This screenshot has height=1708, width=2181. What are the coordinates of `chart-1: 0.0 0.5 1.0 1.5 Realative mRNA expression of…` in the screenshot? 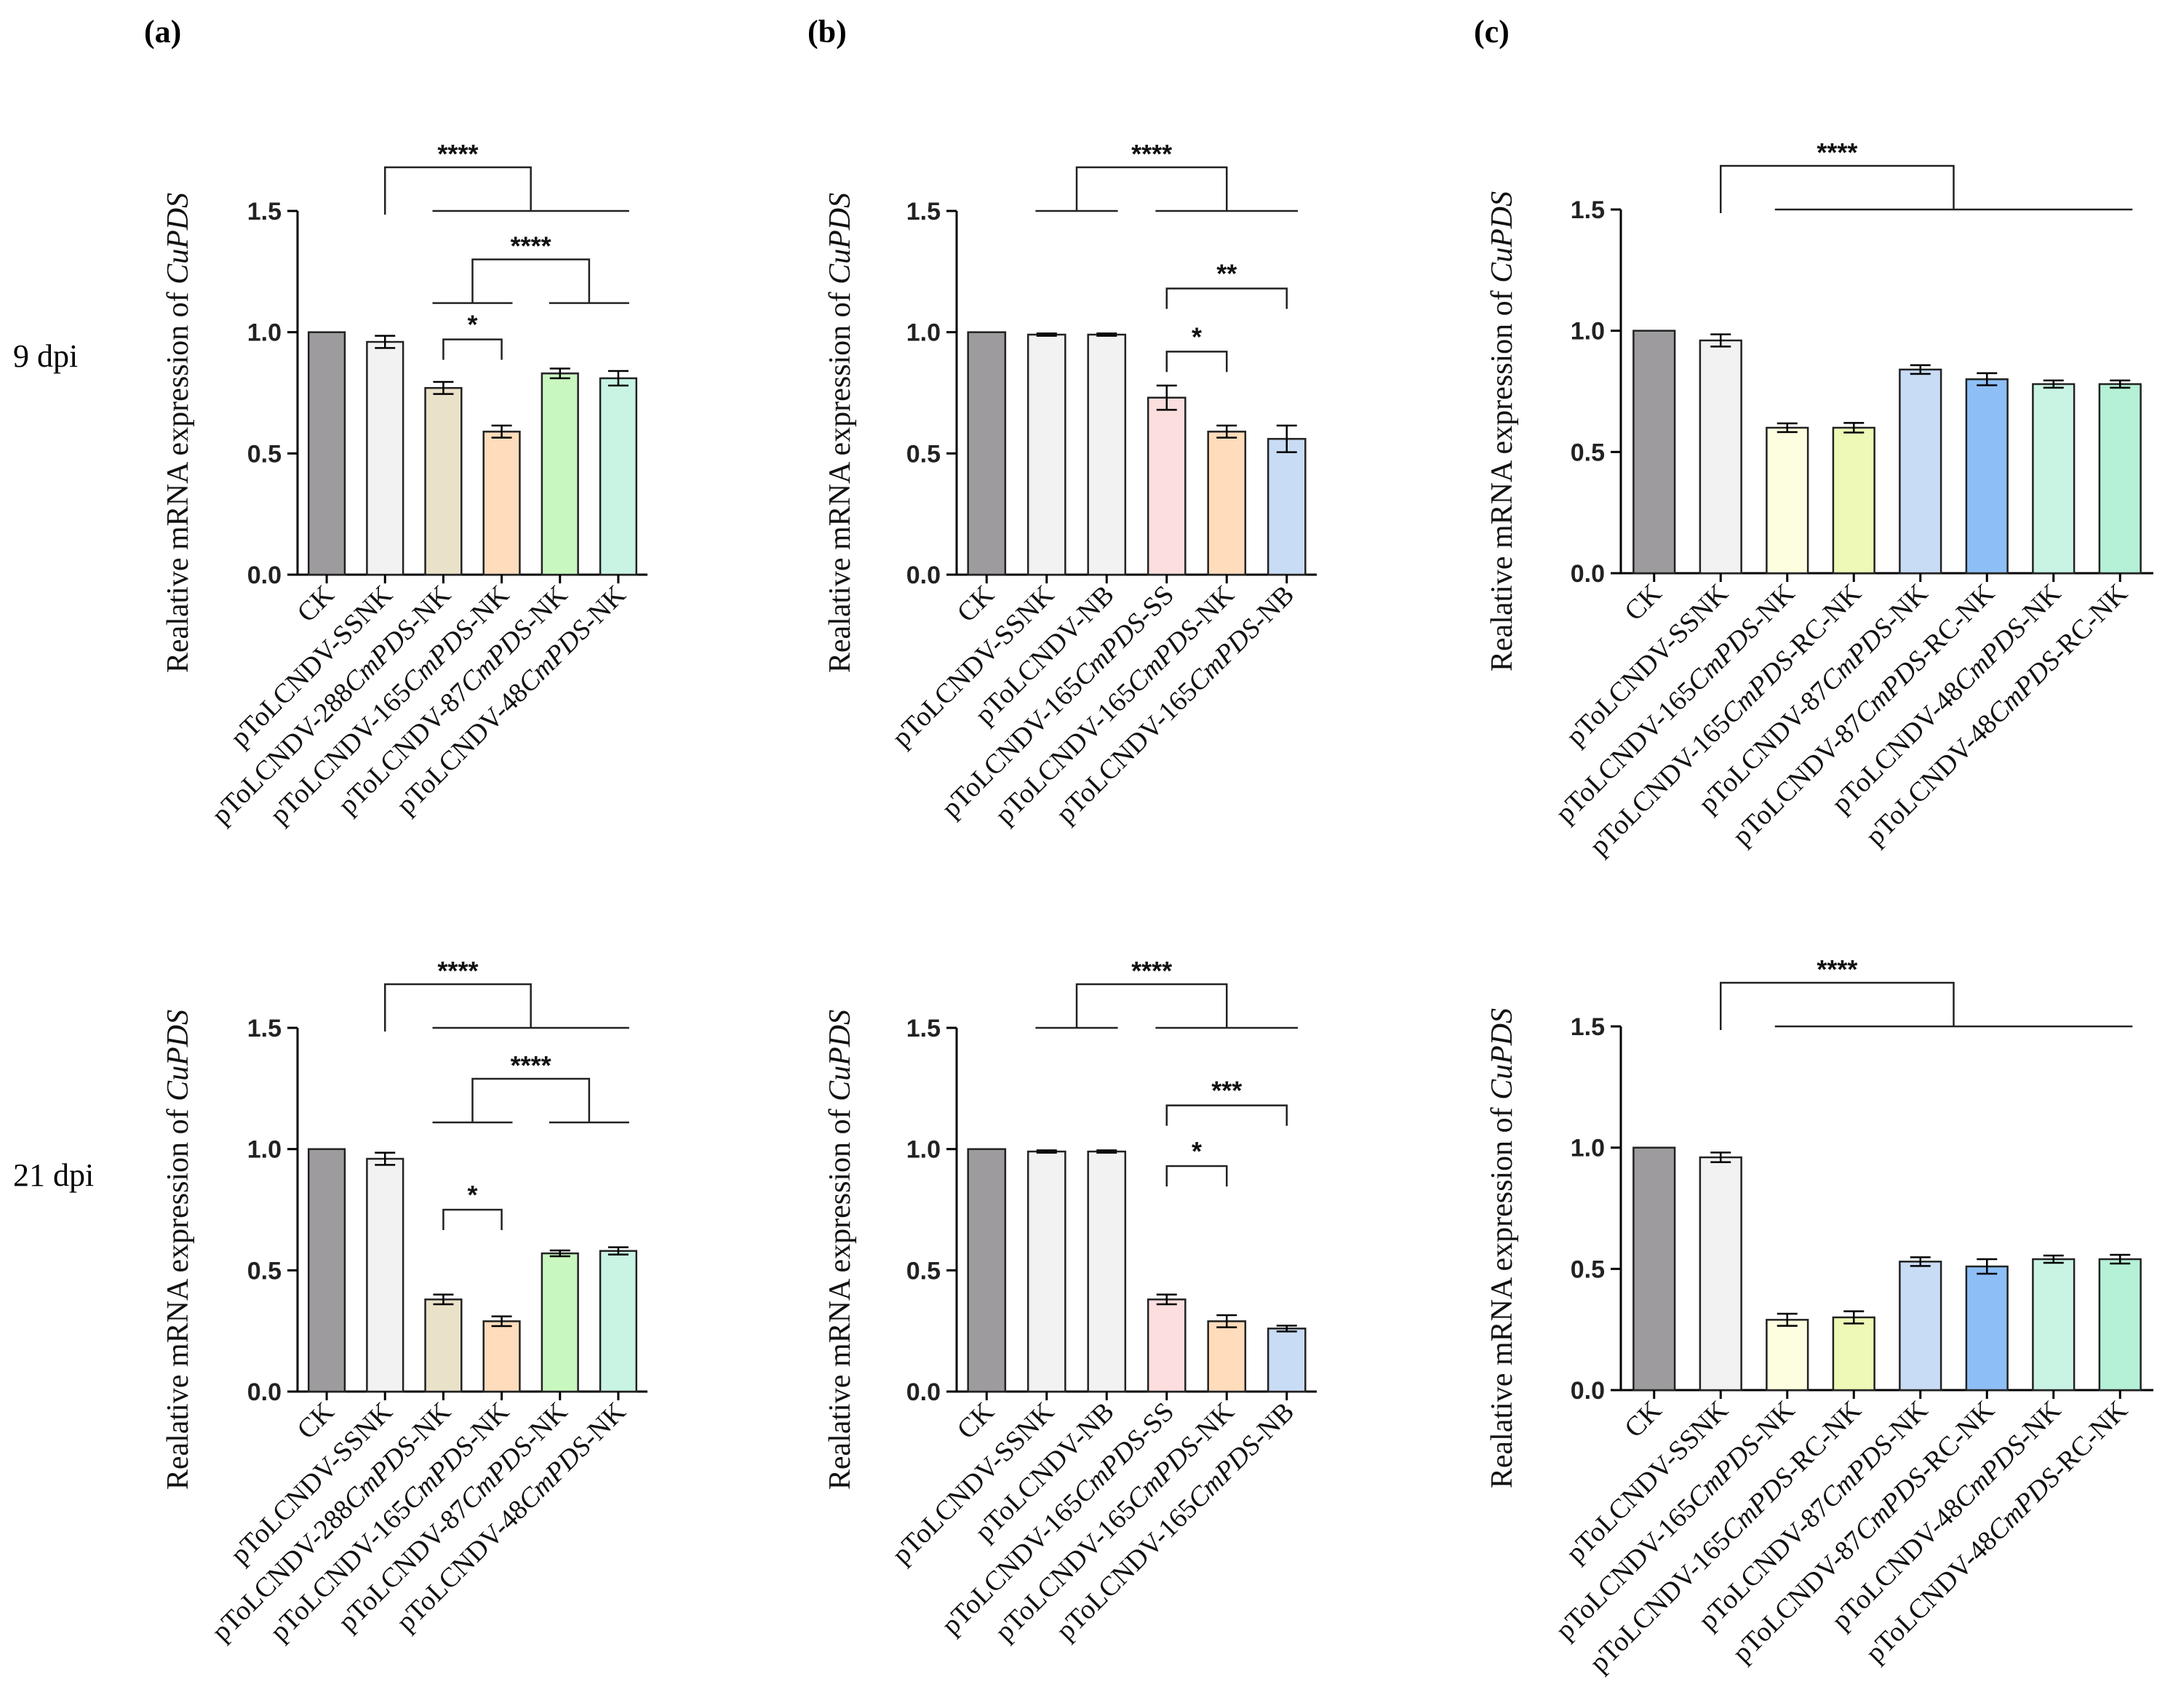 It's located at (1070, 484).